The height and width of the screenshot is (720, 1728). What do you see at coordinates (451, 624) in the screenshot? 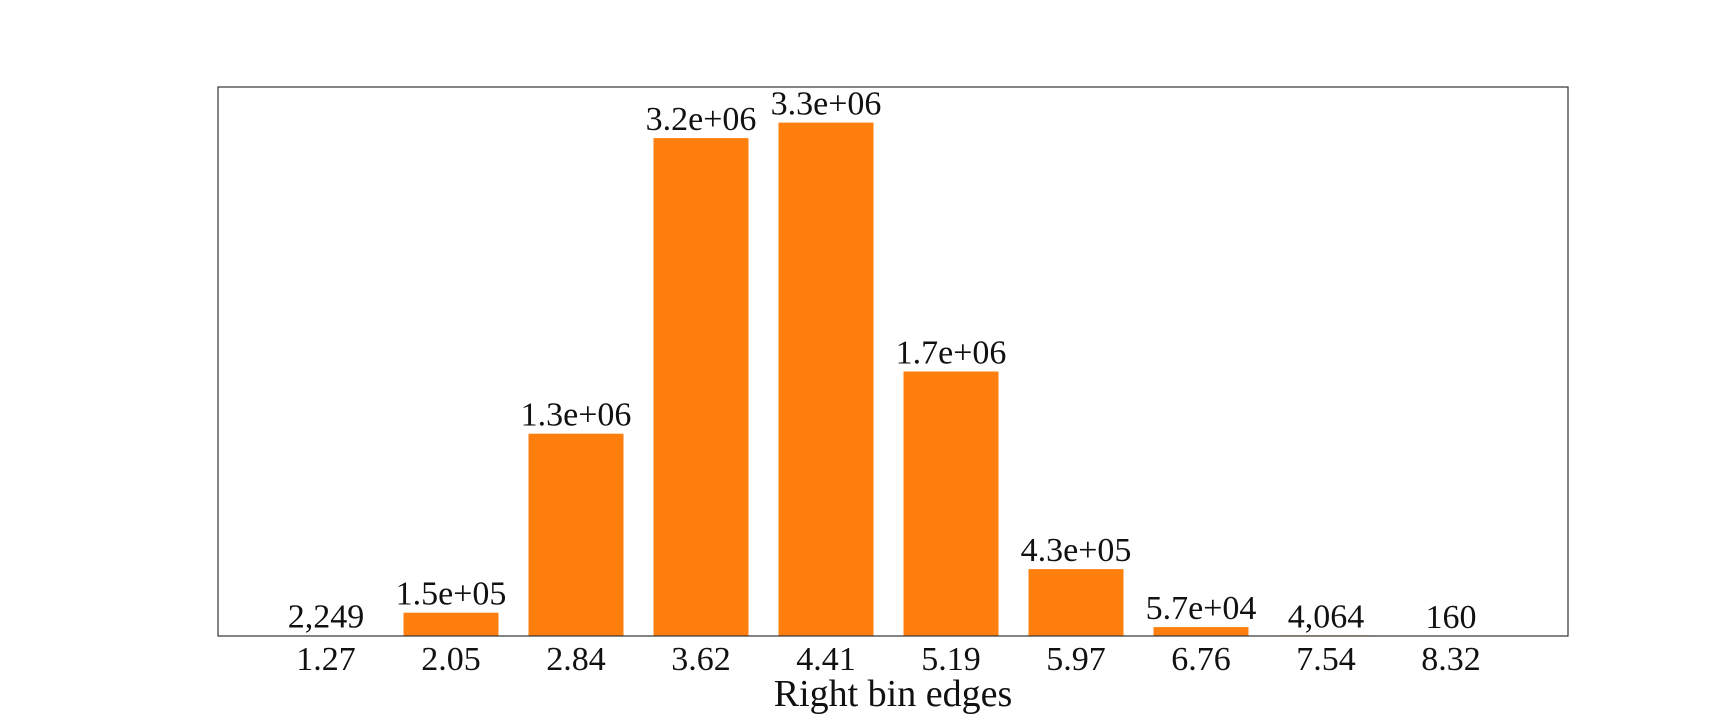
I see `bar-2.05` at bounding box center [451, 624].